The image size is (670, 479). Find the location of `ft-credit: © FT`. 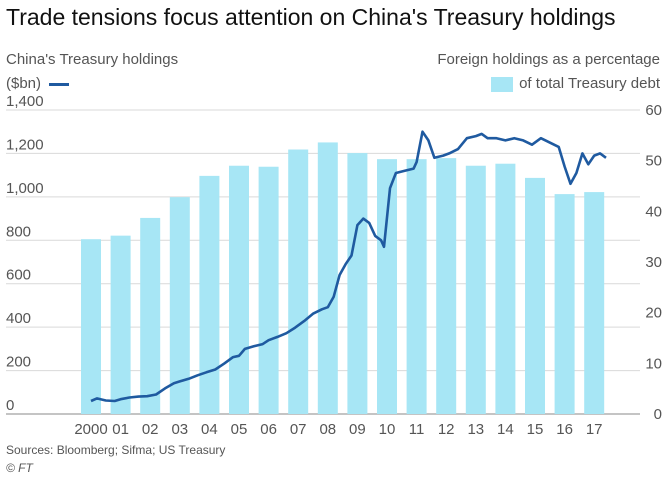

ft-credit: © FT is located at coordinates (19, 468).